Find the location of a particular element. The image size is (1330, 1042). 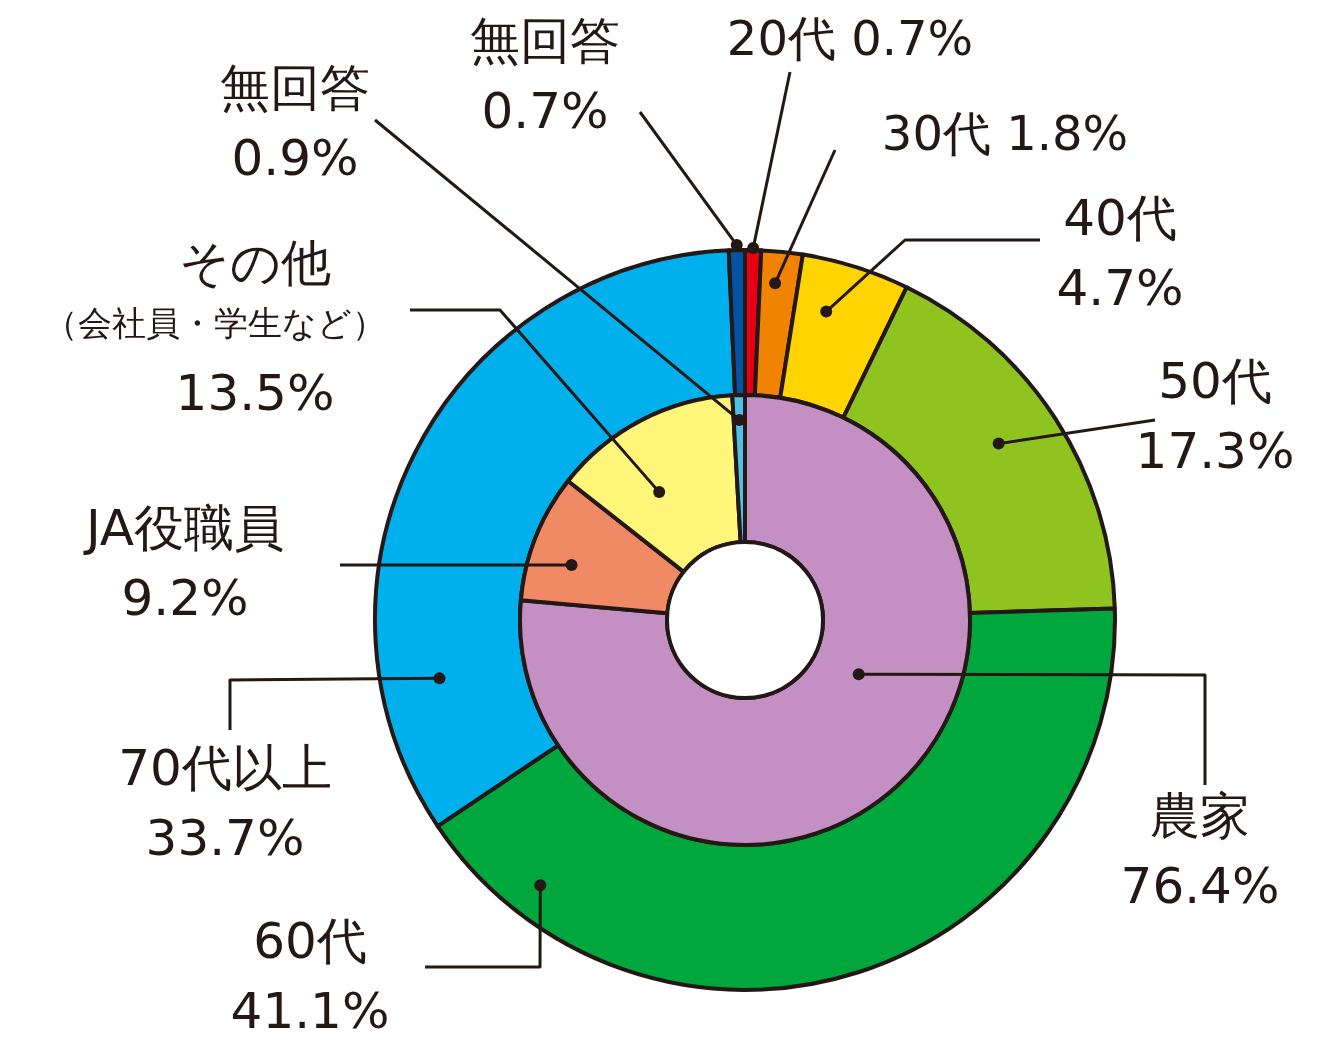

data-label: 17.3% is located at coordinates (1215, 451).